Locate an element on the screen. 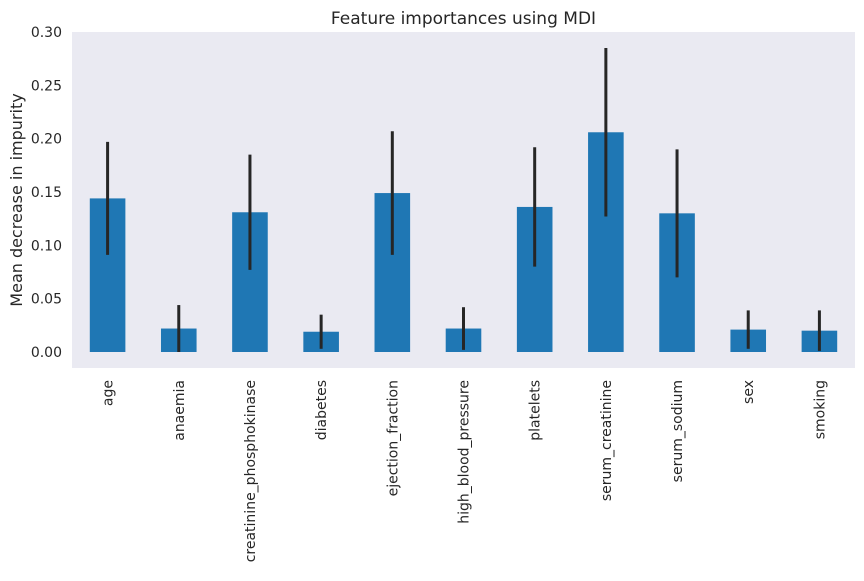 This screenshot has width=864, height=581. y-axis: 0.00 0.05 0.10 0.15 0.20 0.25 0.30 is located at coordinates (46, 193).